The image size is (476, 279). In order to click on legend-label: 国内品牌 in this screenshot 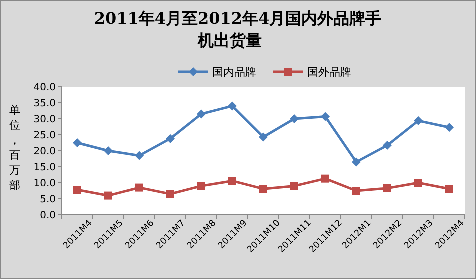, I will do `click(234, 72)`.